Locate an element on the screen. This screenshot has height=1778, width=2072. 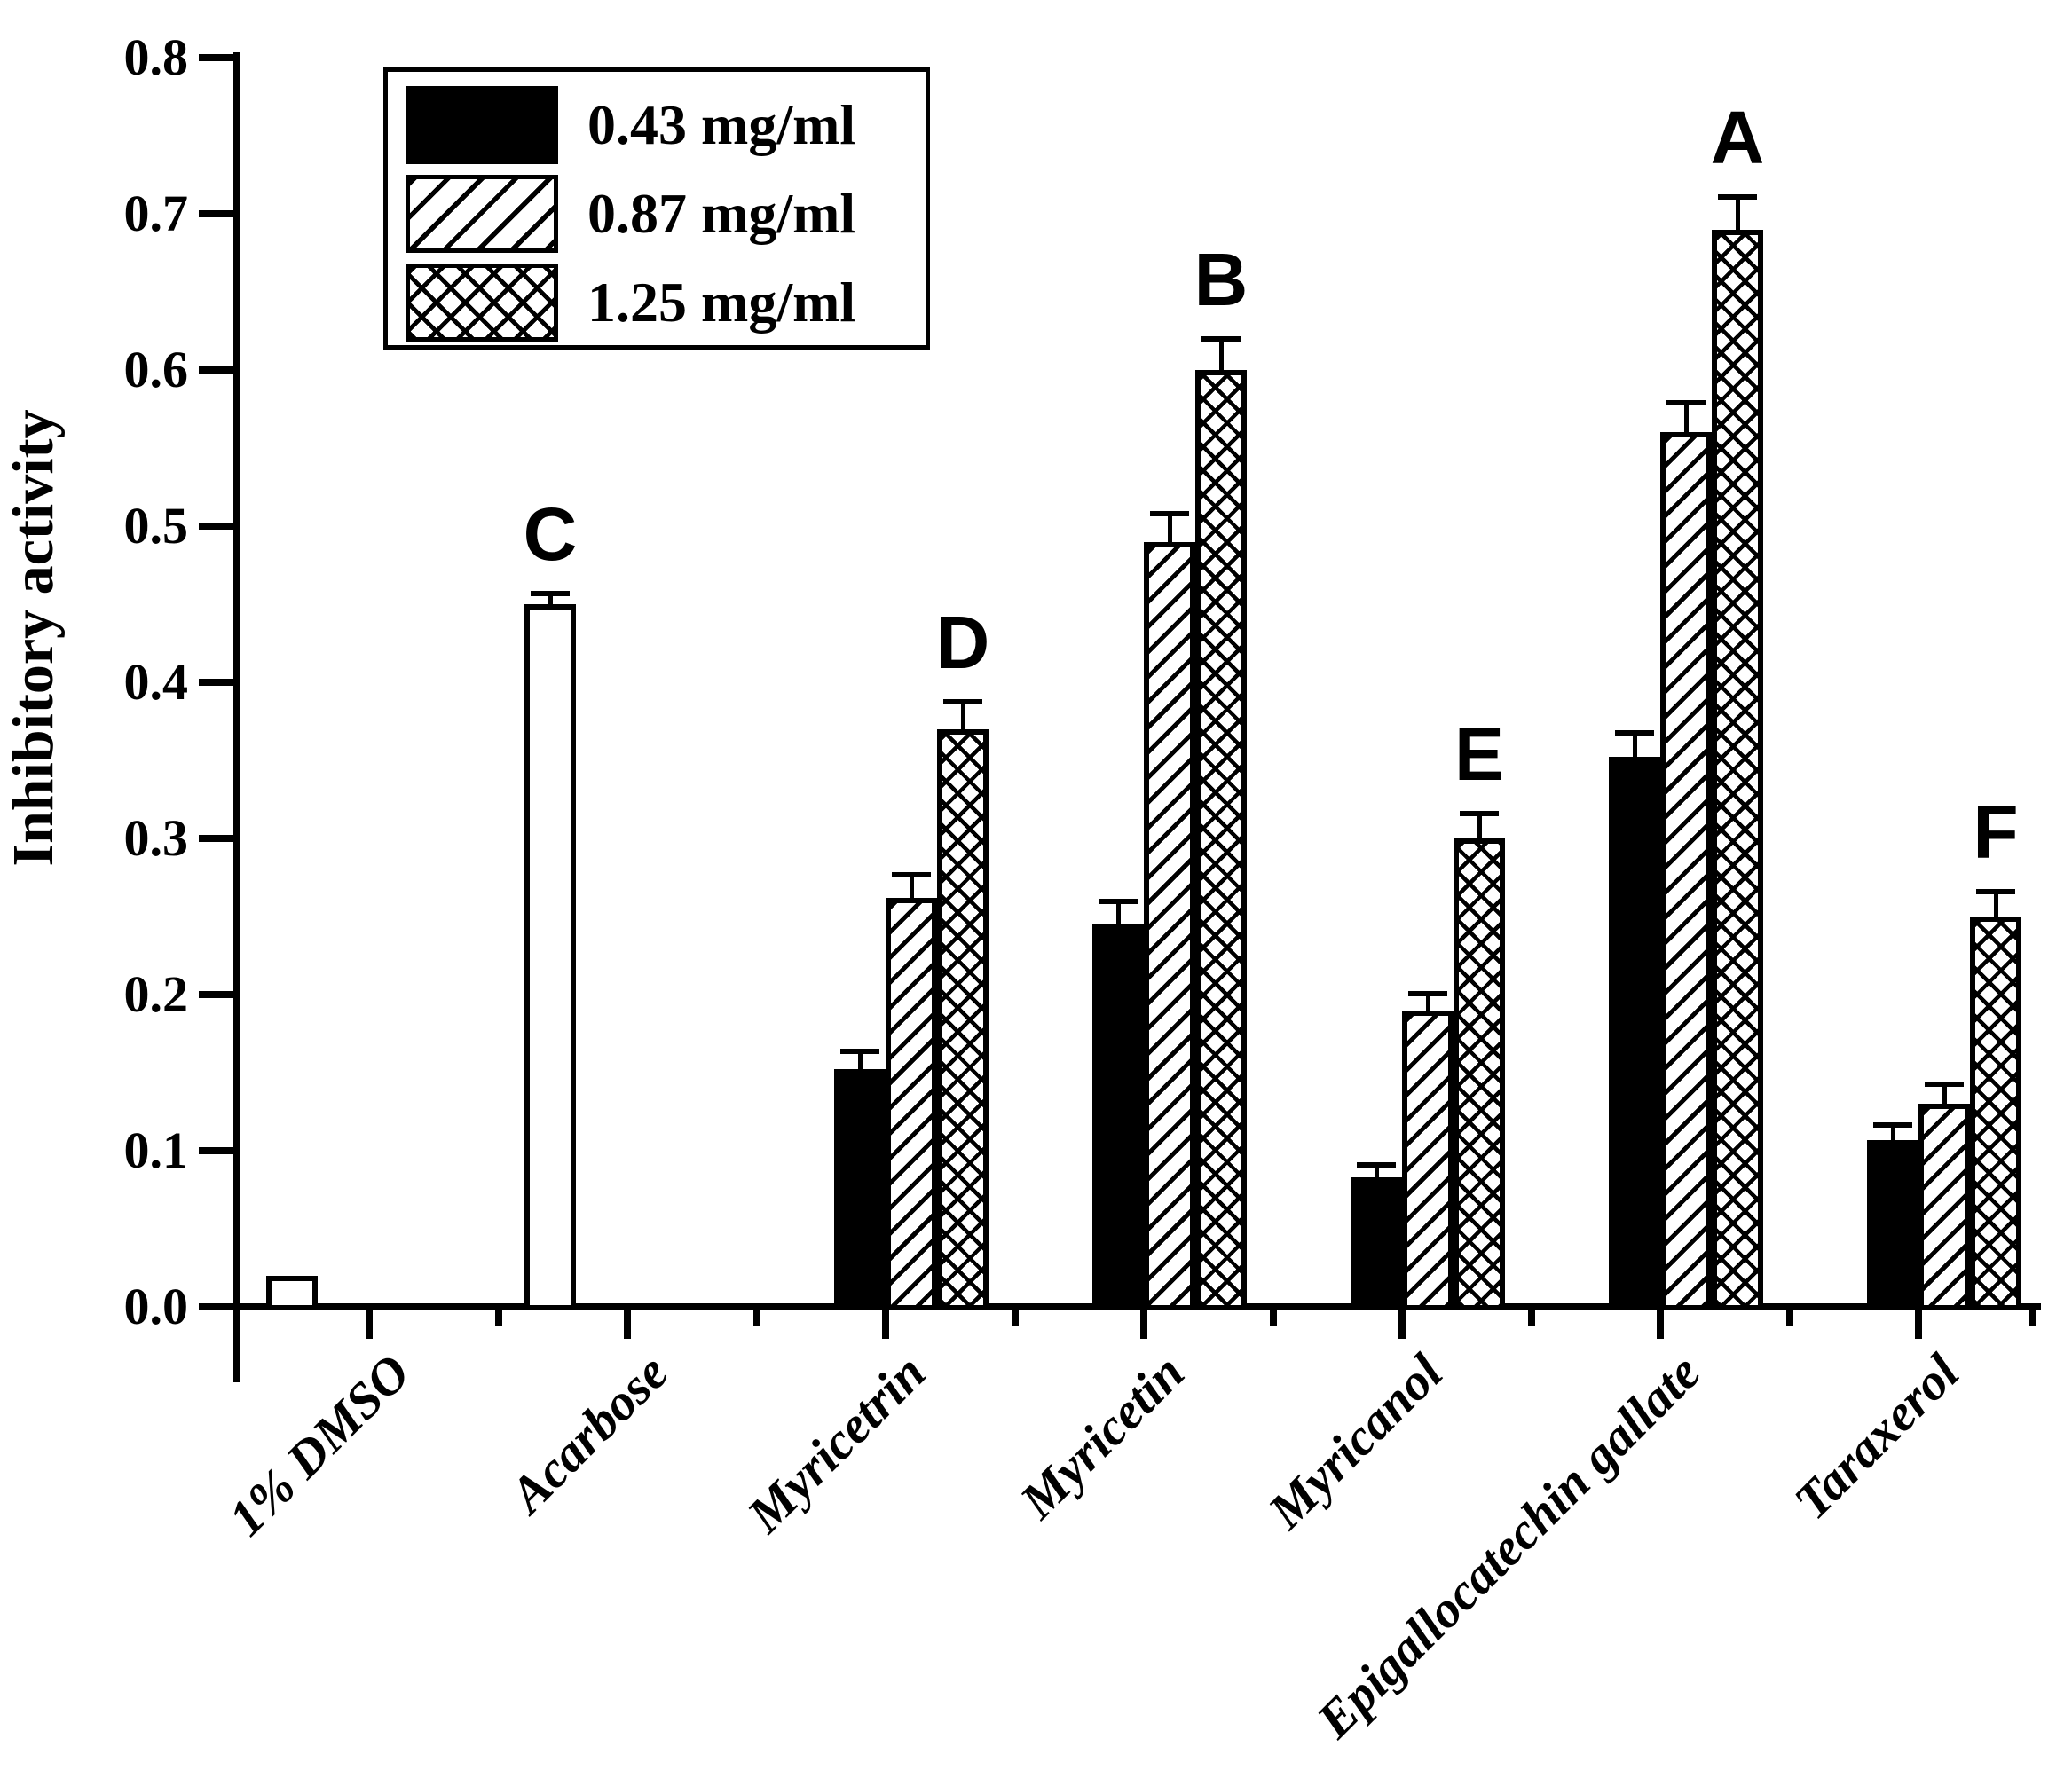
significance-letter: E is located at coordinates (1479, 754).